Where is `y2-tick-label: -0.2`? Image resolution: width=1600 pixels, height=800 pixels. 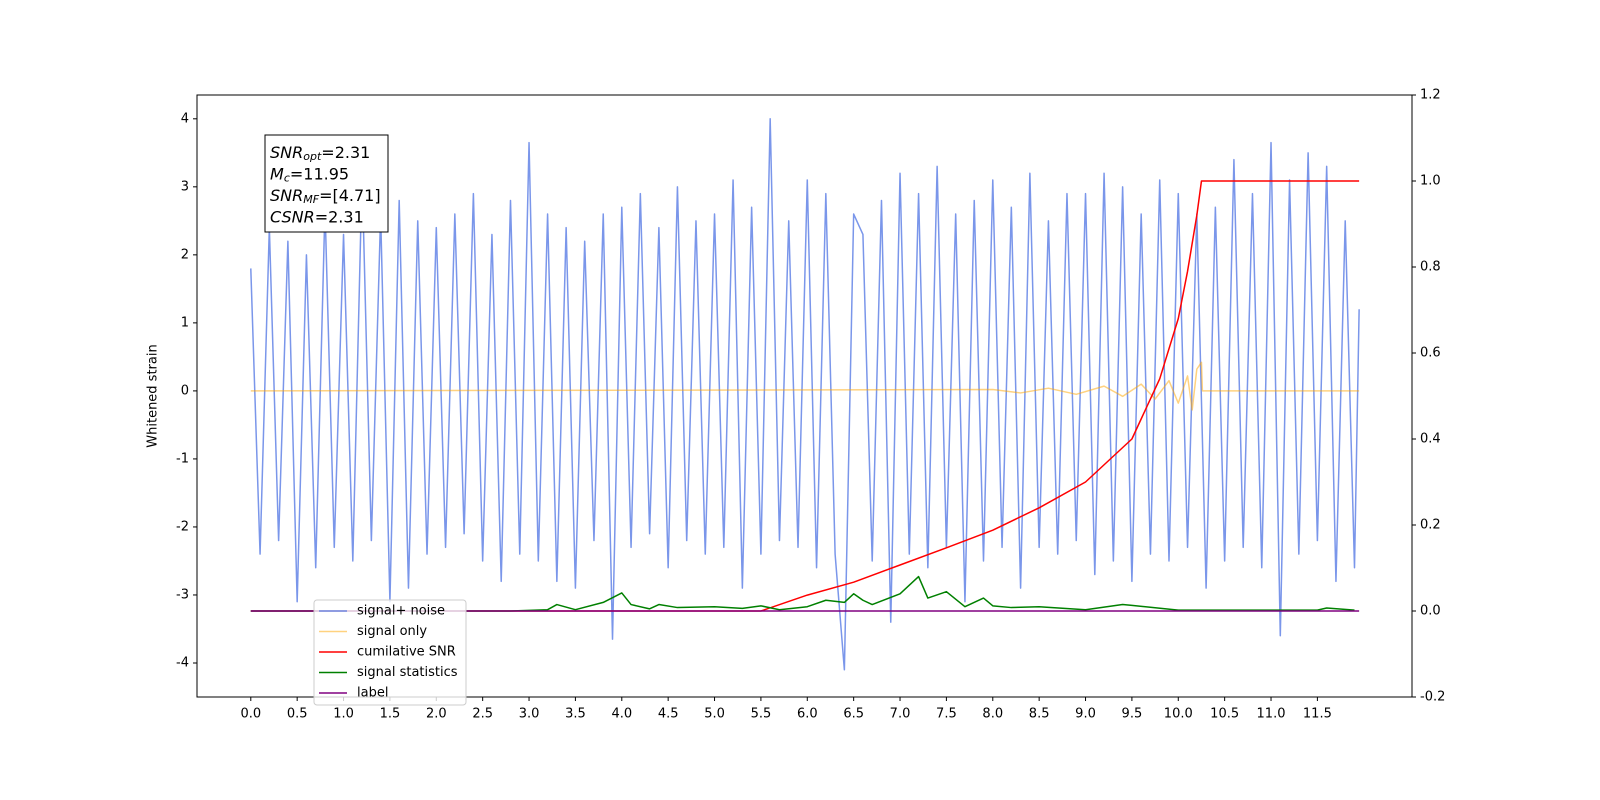 y2-tick-label: -0.2 is located at coordinates (1432, 697).